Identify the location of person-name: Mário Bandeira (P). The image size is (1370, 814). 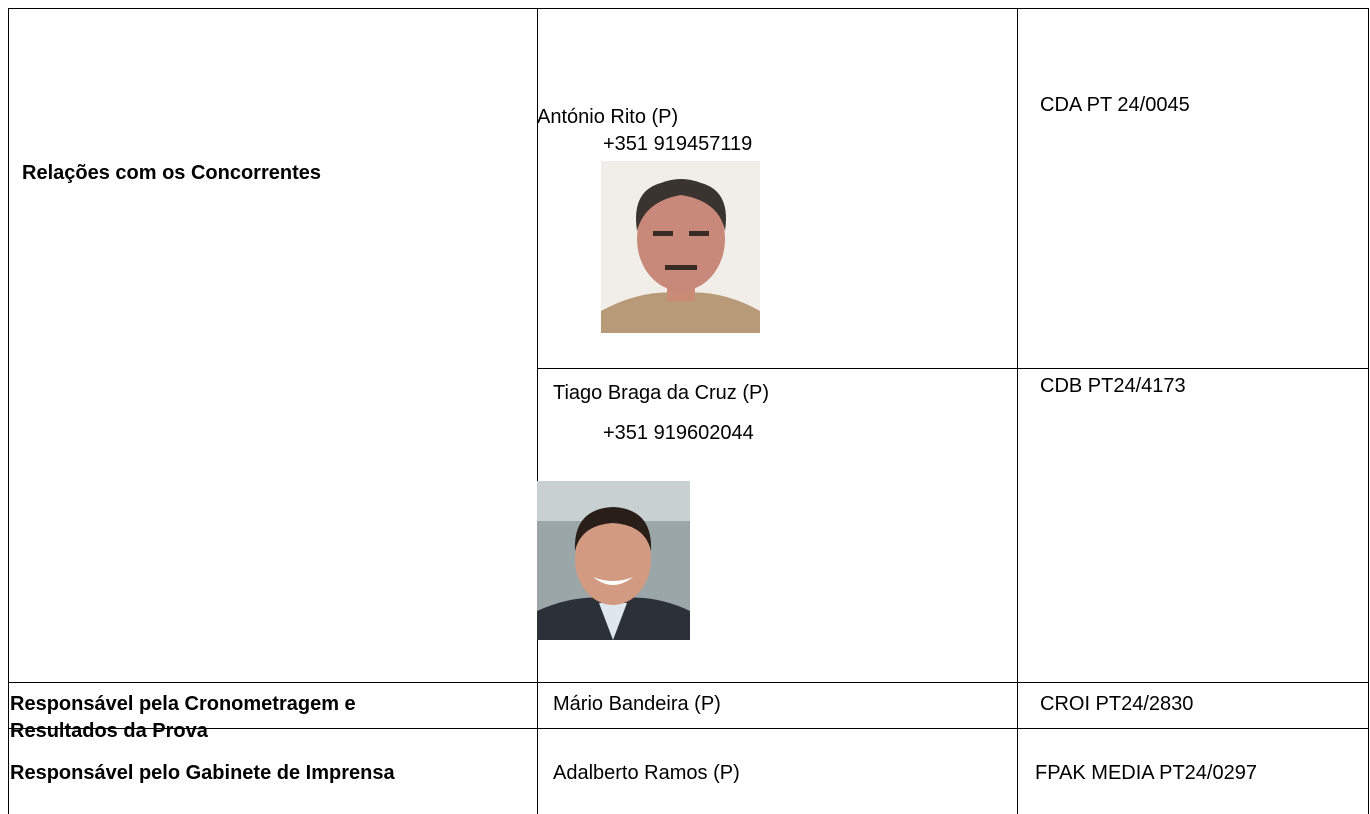
(637, 704).